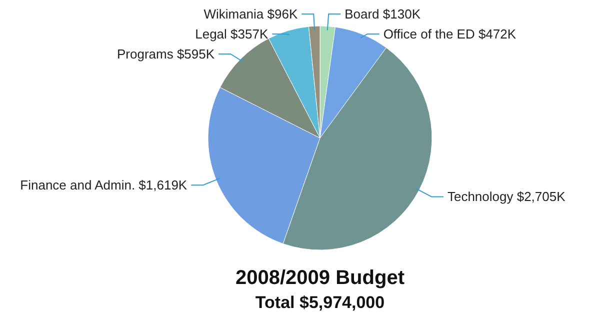  What do you see at coordinates (506, 196) in the screenshot?
I see `slice-label: Technology $2,705K` at bounding box center [506, 196].